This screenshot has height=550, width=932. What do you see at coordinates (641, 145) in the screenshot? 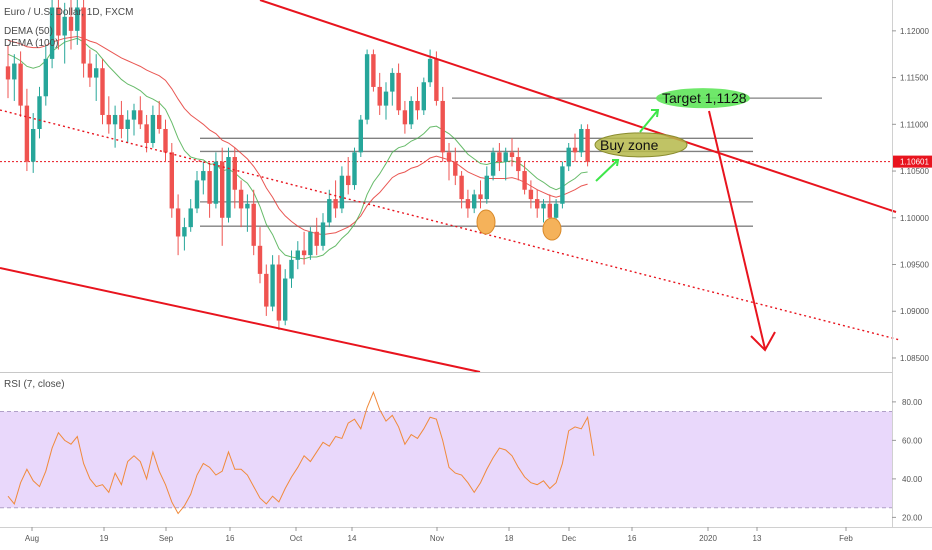
I see `buy-zone-ellipse` at bounding box center [641, 145].